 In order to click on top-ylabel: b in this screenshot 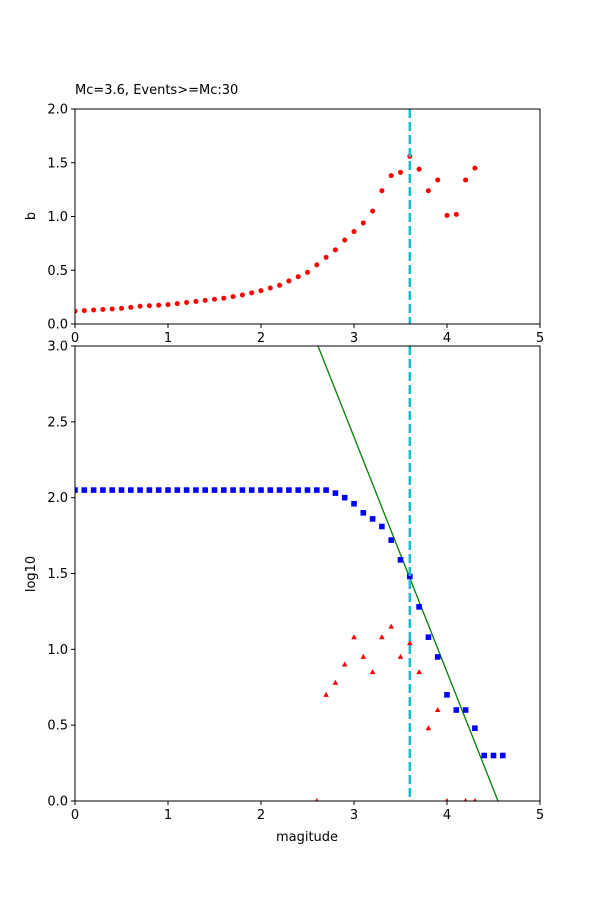, I will do `click(31, 216)`.